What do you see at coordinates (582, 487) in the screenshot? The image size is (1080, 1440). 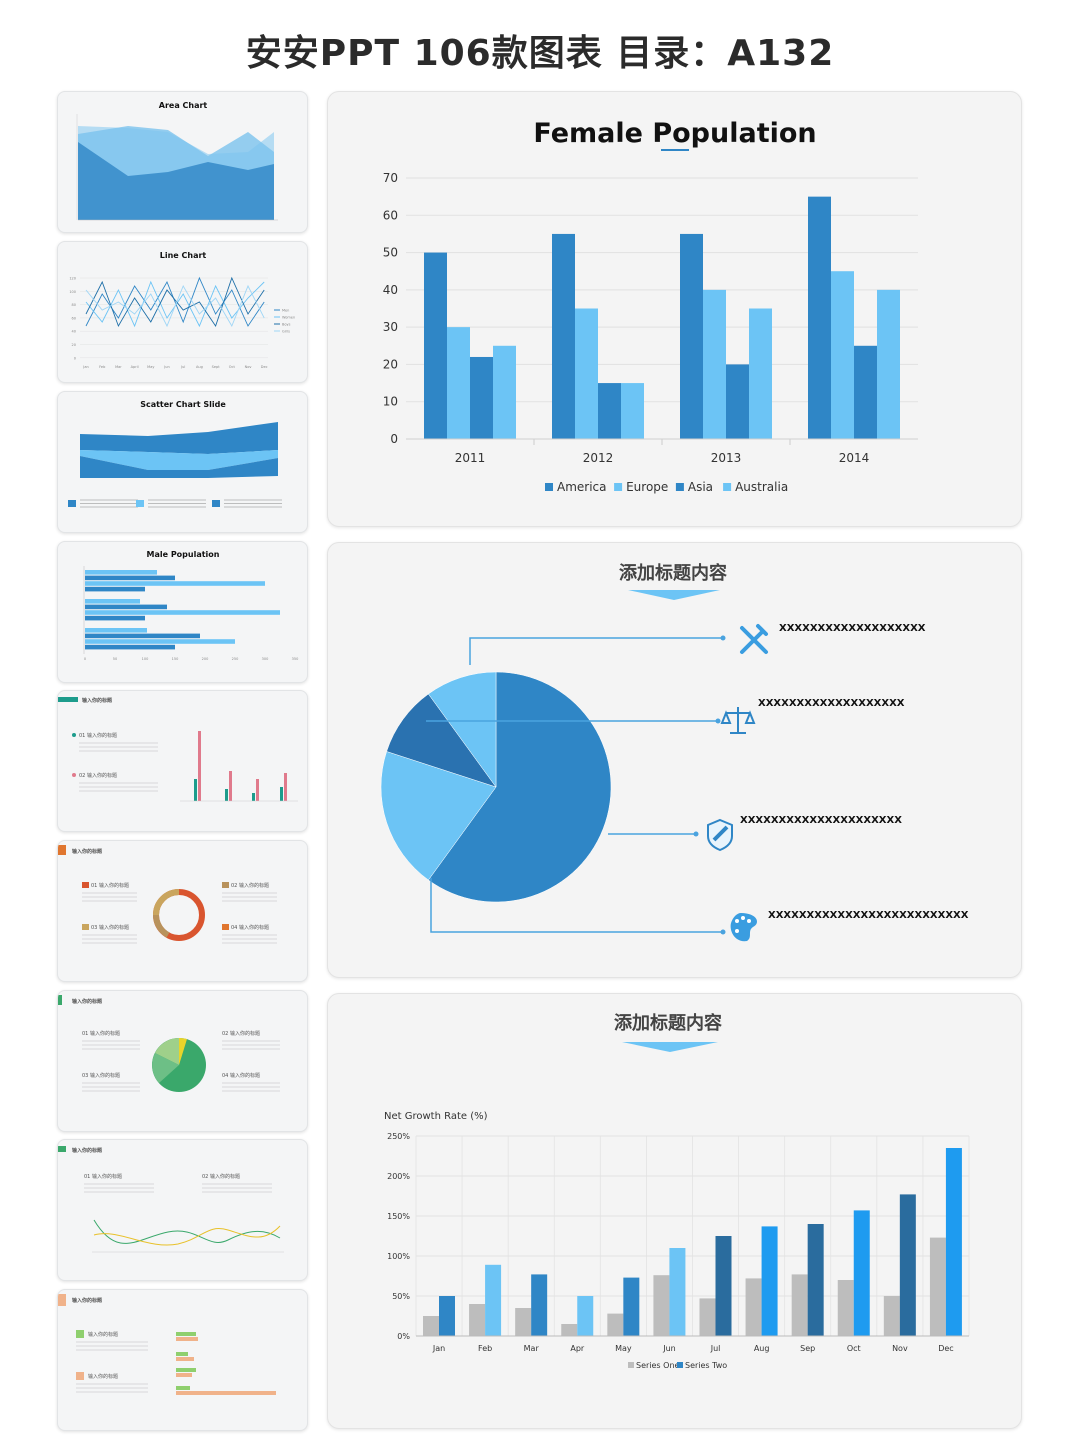 I see `legend-label: America` at bounding box center [582, 487].